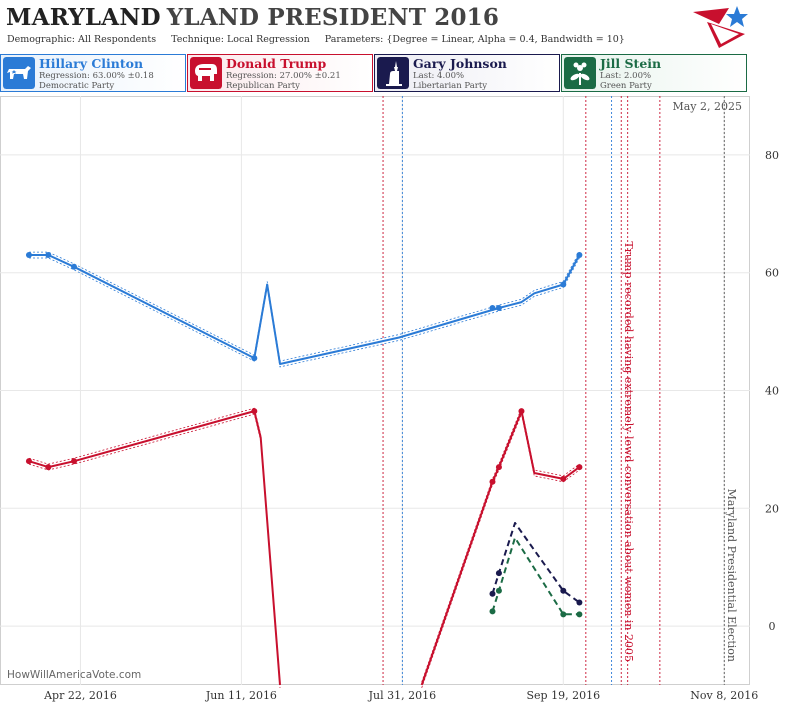  I want to click on title-state: MARYLAND, so click(83, 17).